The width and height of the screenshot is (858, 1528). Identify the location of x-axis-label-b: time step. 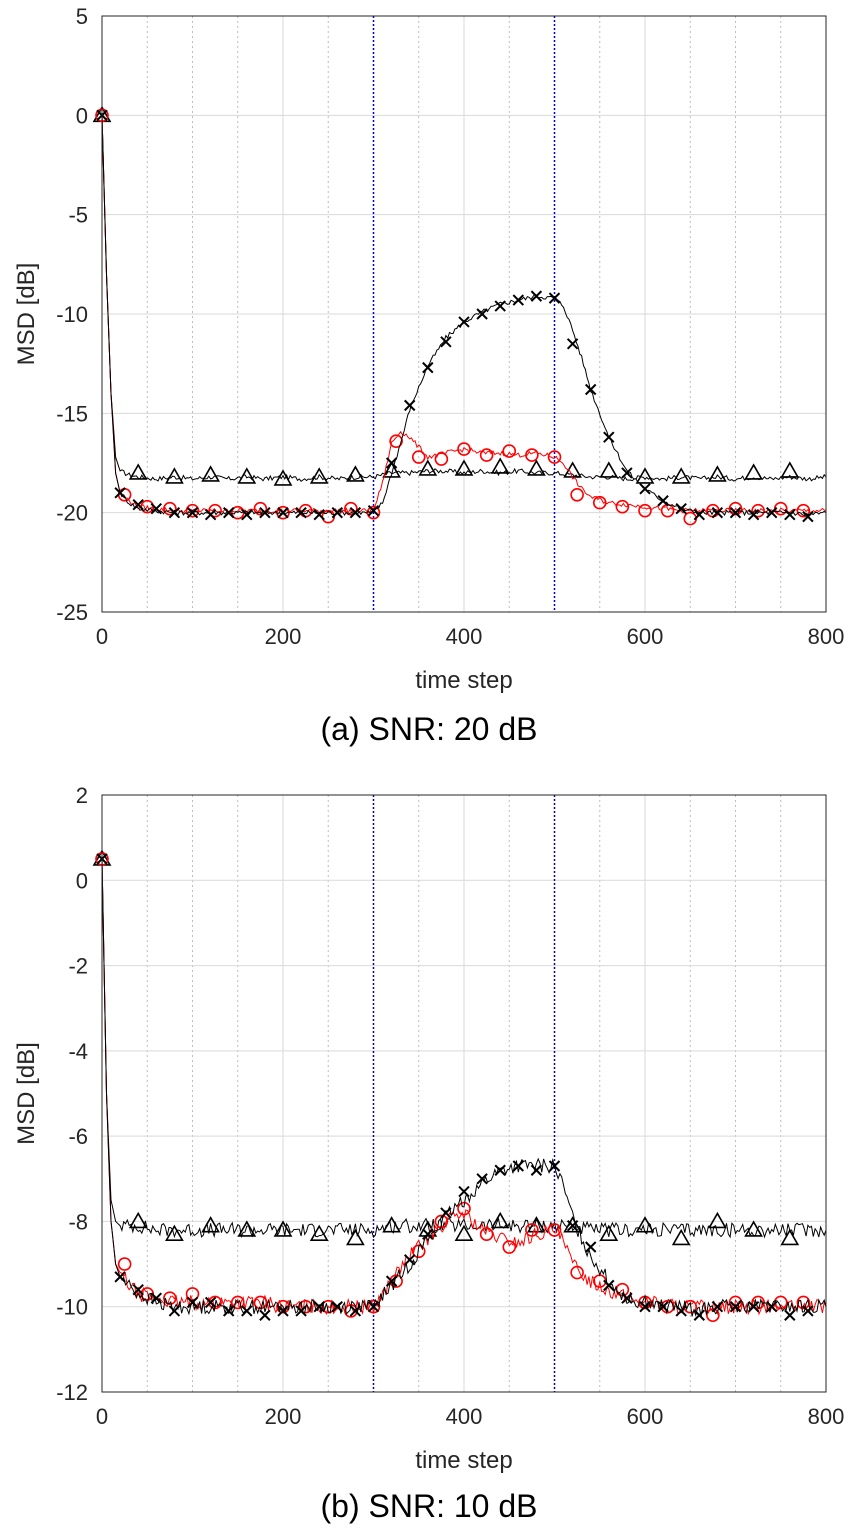
(463, 1460).